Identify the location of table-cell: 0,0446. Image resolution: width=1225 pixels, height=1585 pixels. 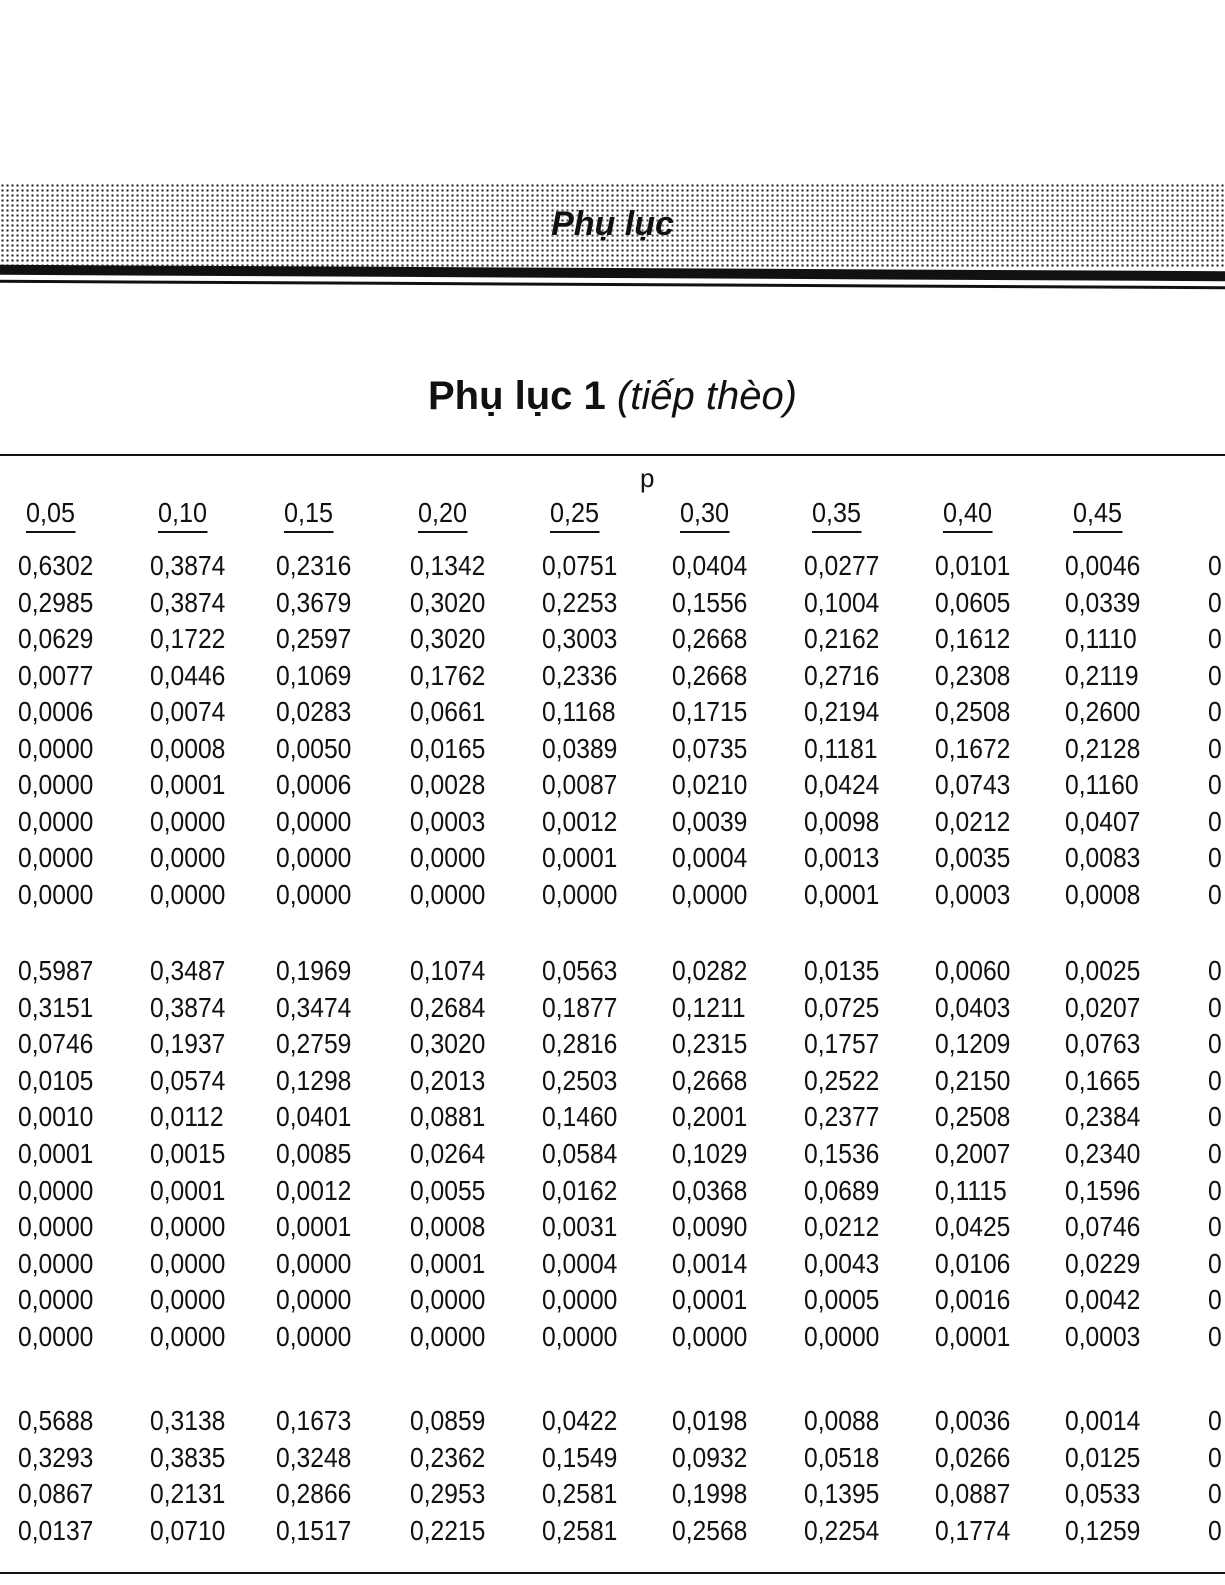
(188, 675).